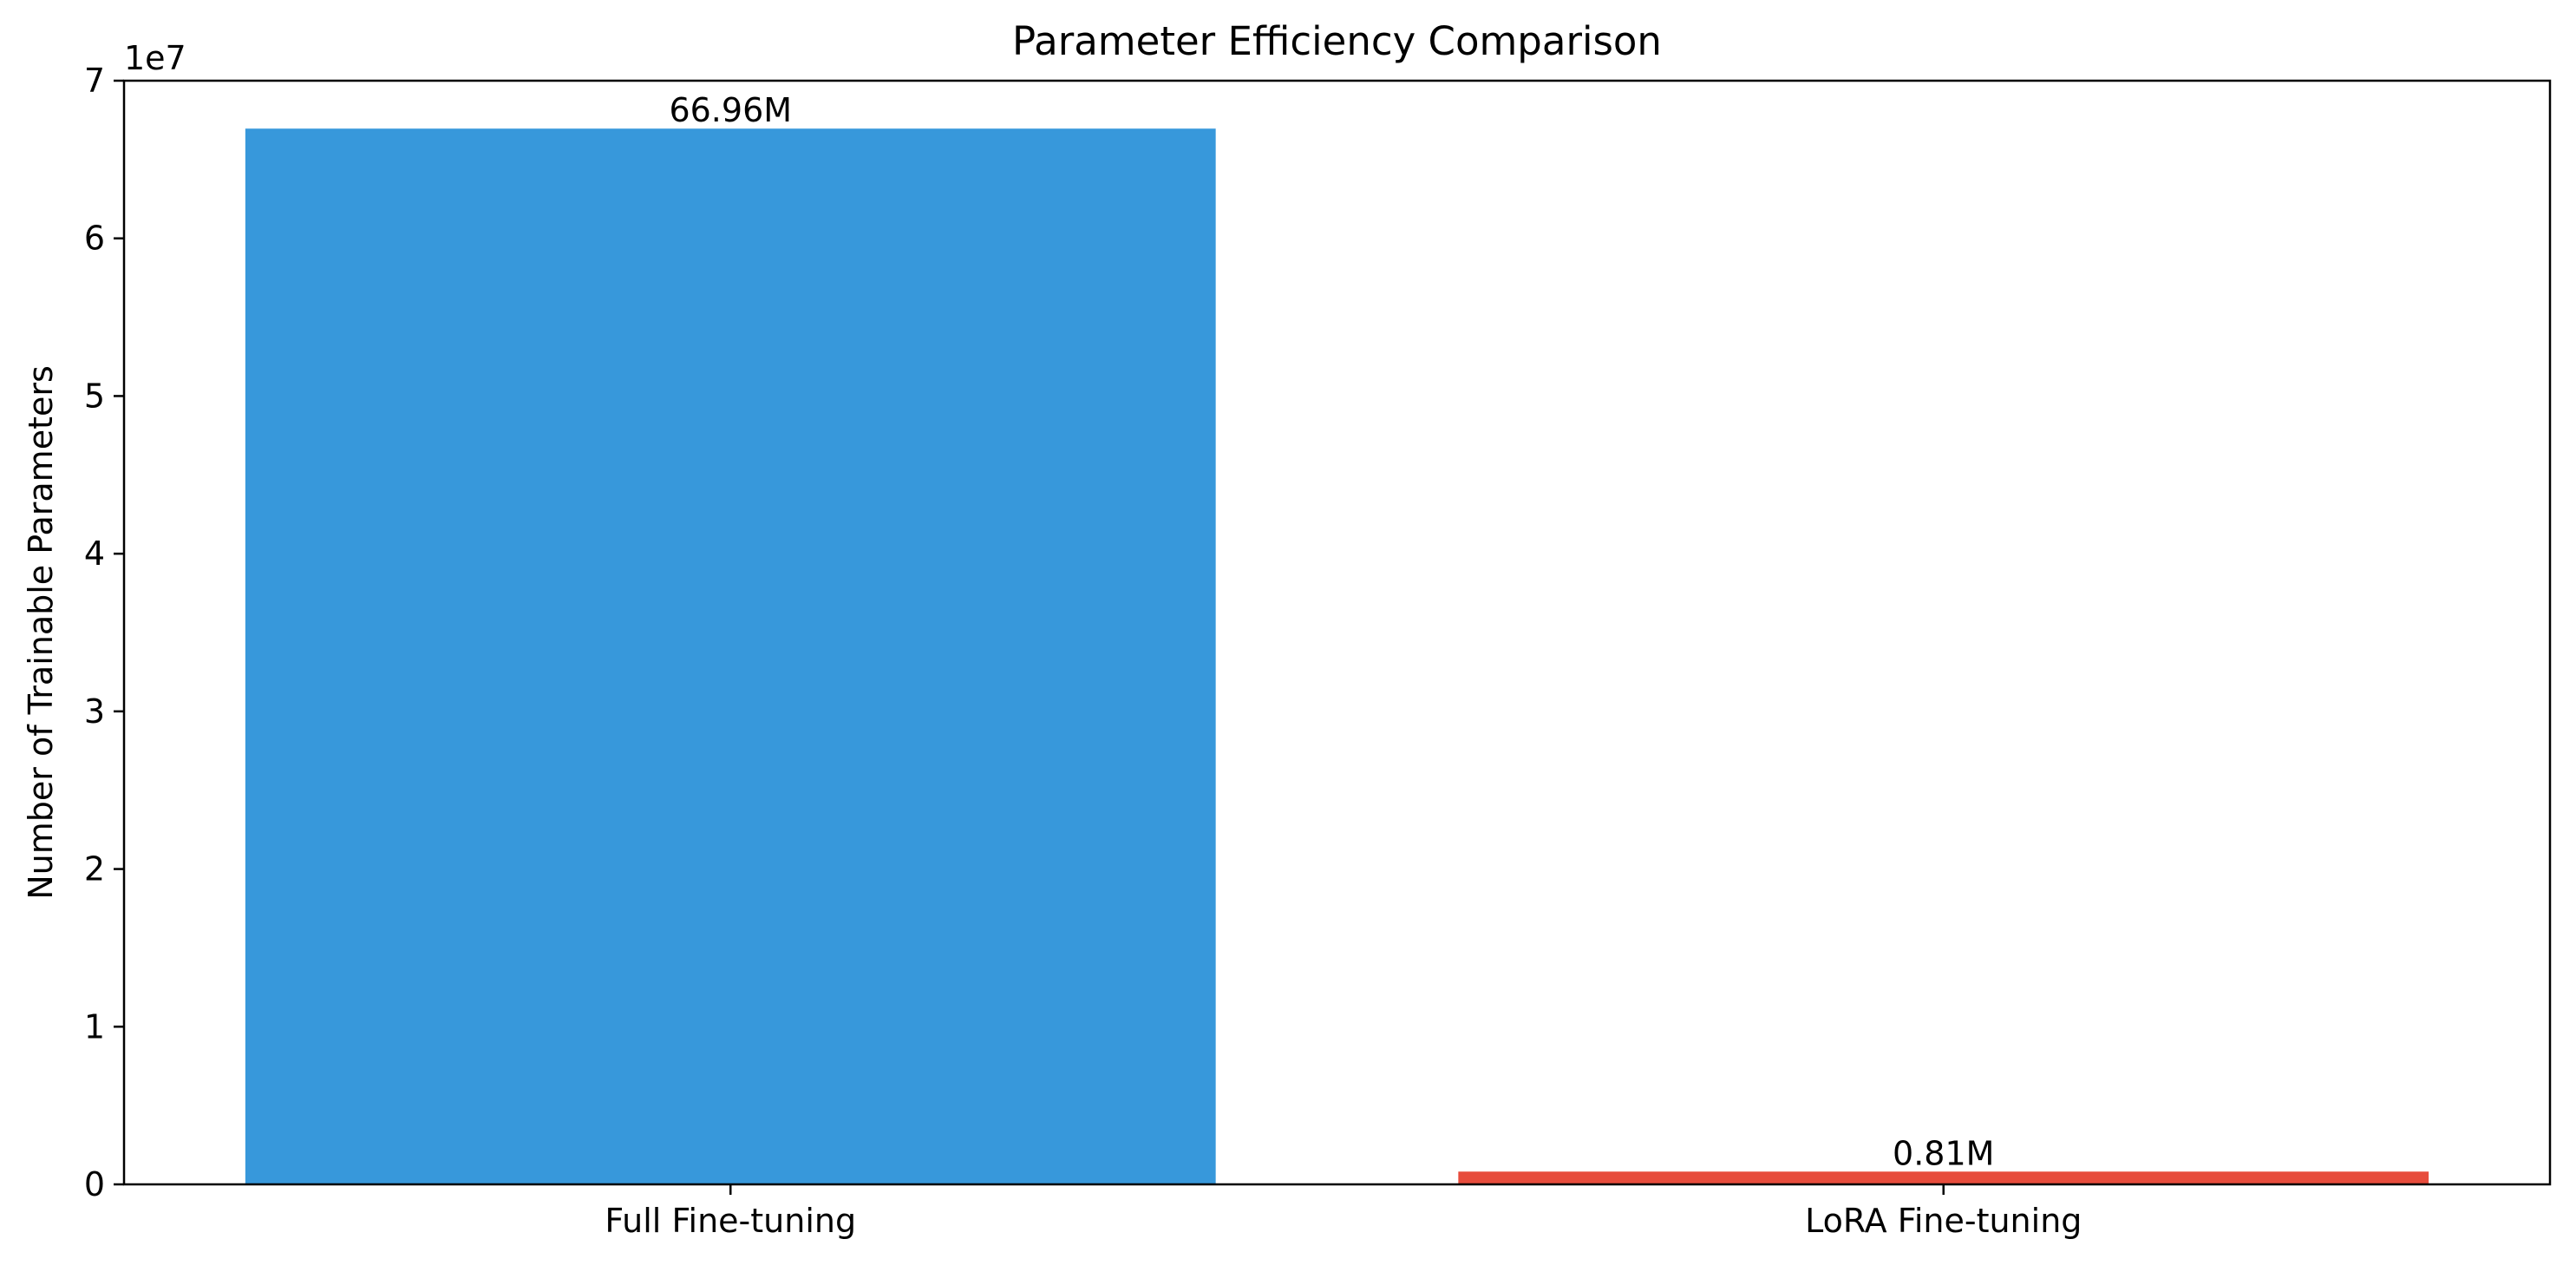 The image size is (2576, 1272). What do you see at coordinates (1943, 1153) in the screenshot?
I see `bar-data-label: 0.81M` at bounding box center [1943, 1153].